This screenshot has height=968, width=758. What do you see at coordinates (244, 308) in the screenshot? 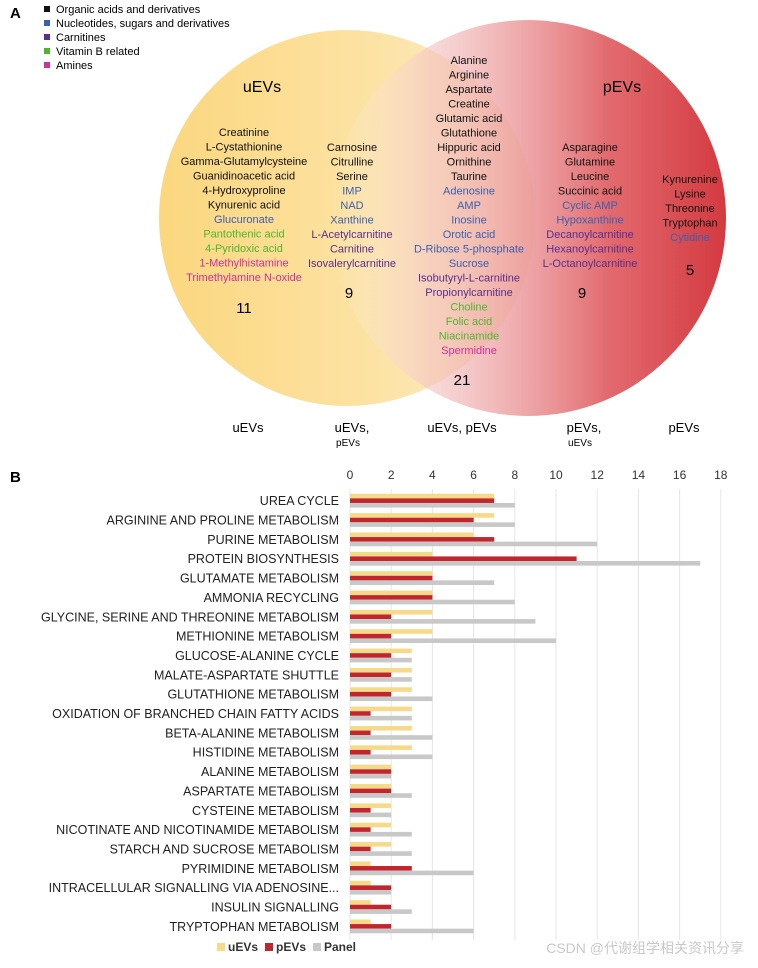
I see `count-uevs-only: 11` at bounding box center [244, 308].